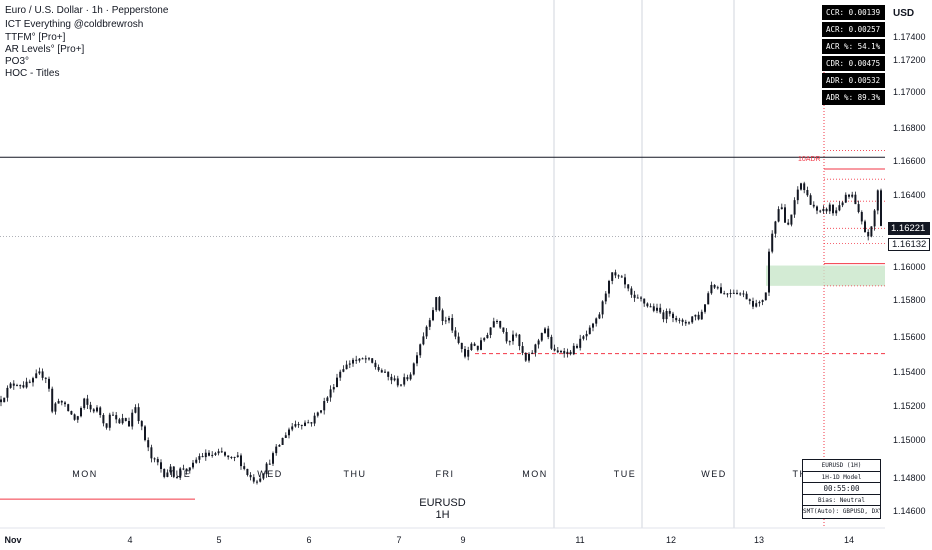 The width and height of the screenshot is (932, 550). What do you see at coordinates (904, 13) in the screenshot?
I see `currency-selector: USD` at bounding box center [904, 13].